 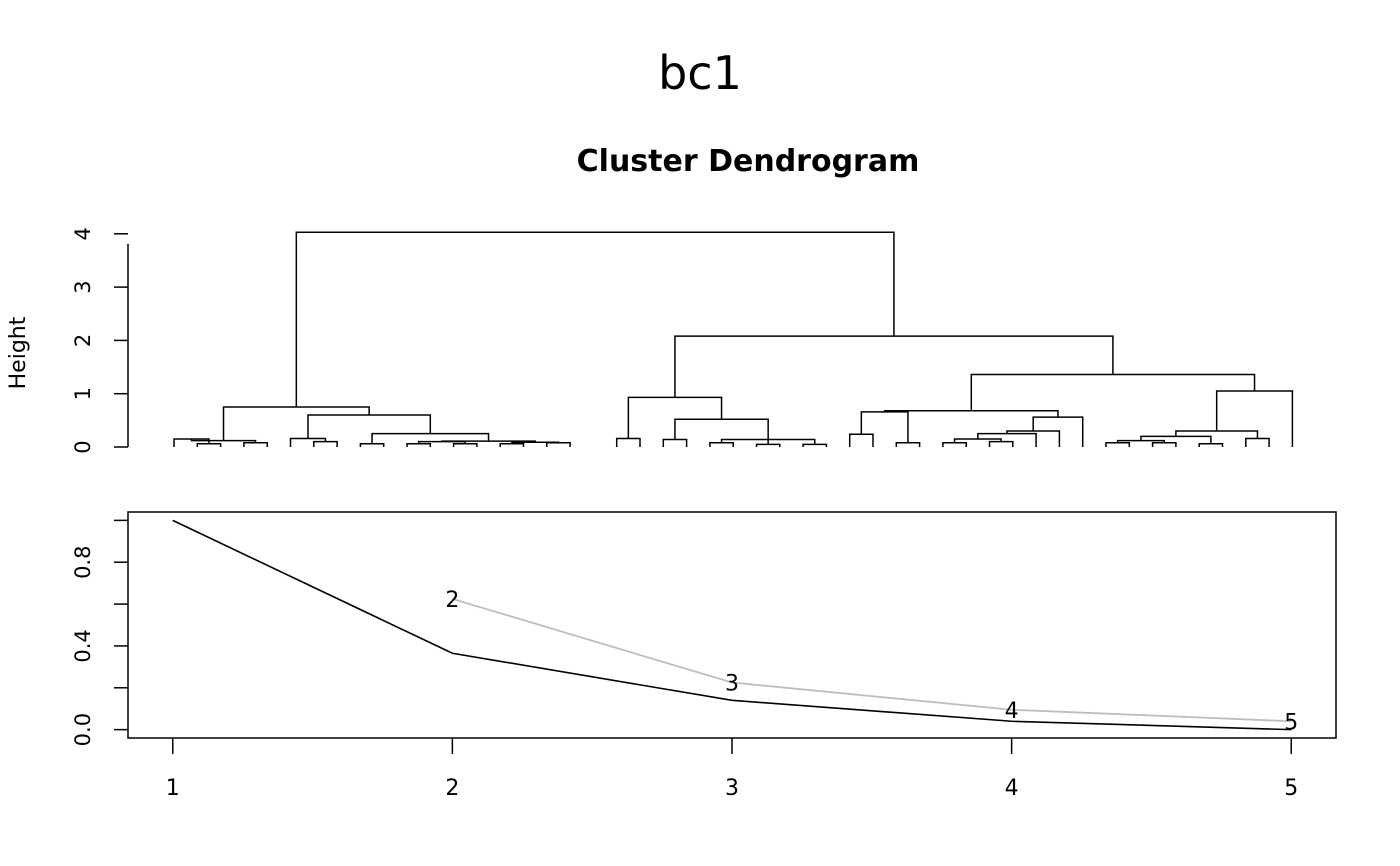 What do you see at coordinates (100, 340) in the screenshot?
I see `dendrogram-y-axis: 0 1 2 3 4` at bounding box center [100, 340].